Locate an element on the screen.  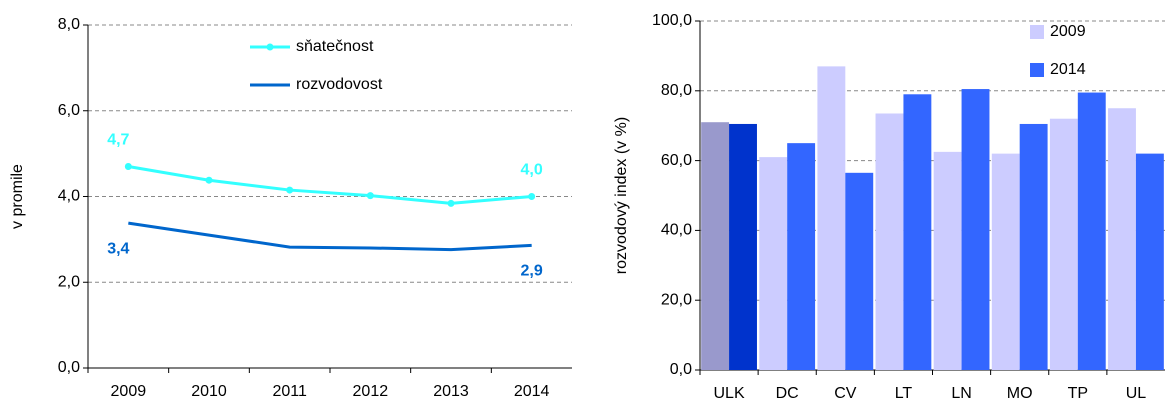
value-label: 4,0 is located at coordinates (532, 170).